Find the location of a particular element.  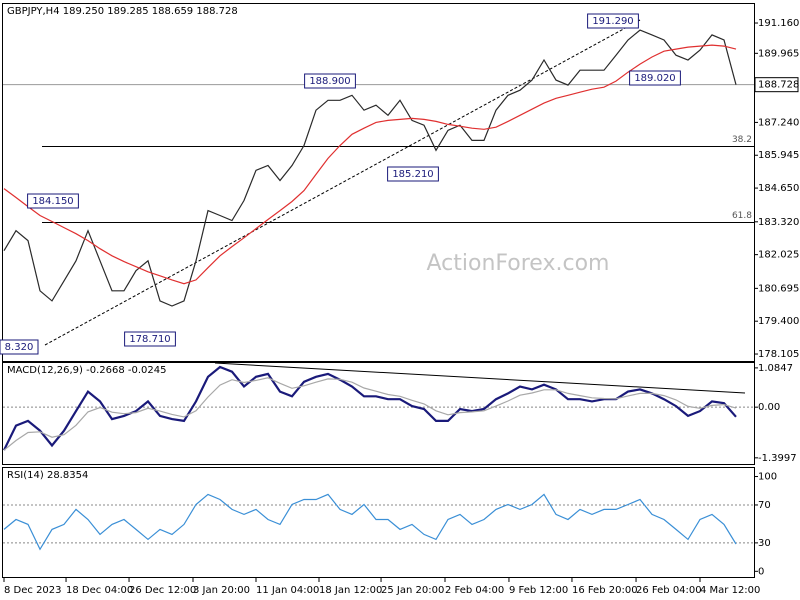

y-tick-label: 178.105 is located at coordinates (778, 354).